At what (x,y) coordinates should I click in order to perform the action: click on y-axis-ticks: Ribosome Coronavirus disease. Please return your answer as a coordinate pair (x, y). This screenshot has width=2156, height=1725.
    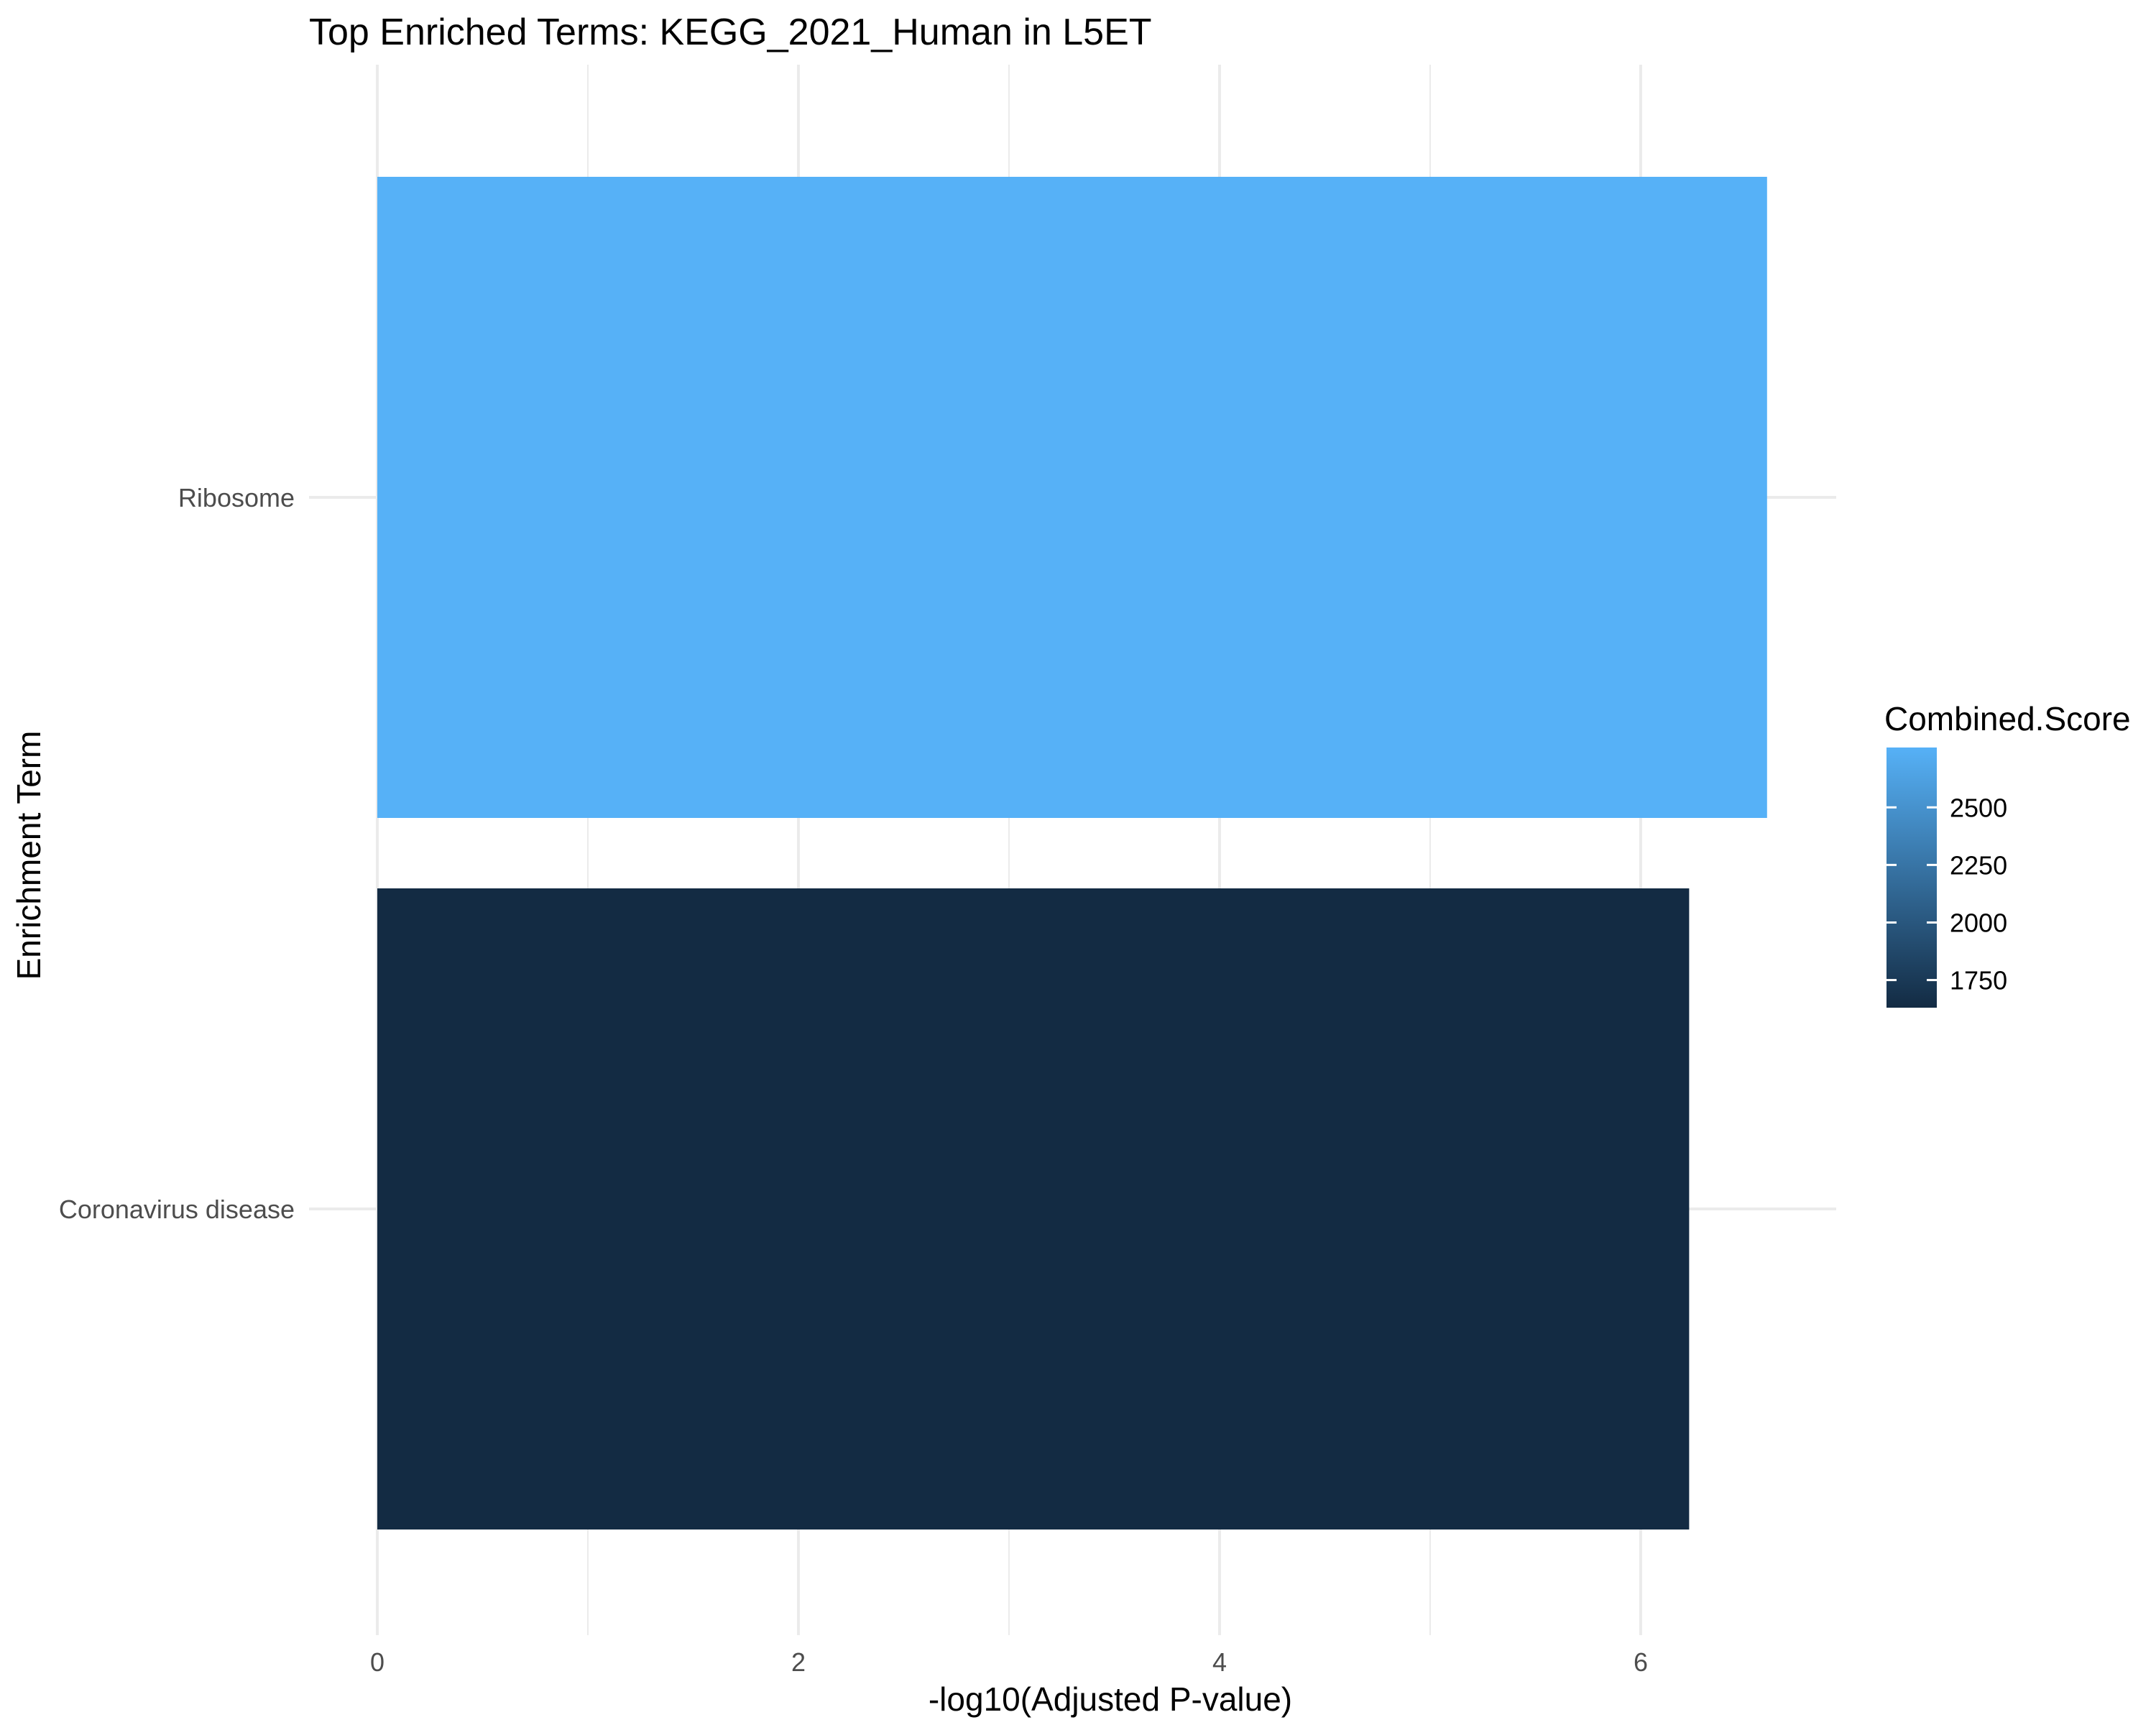
    Looking at the image, I should click on (177, 853).